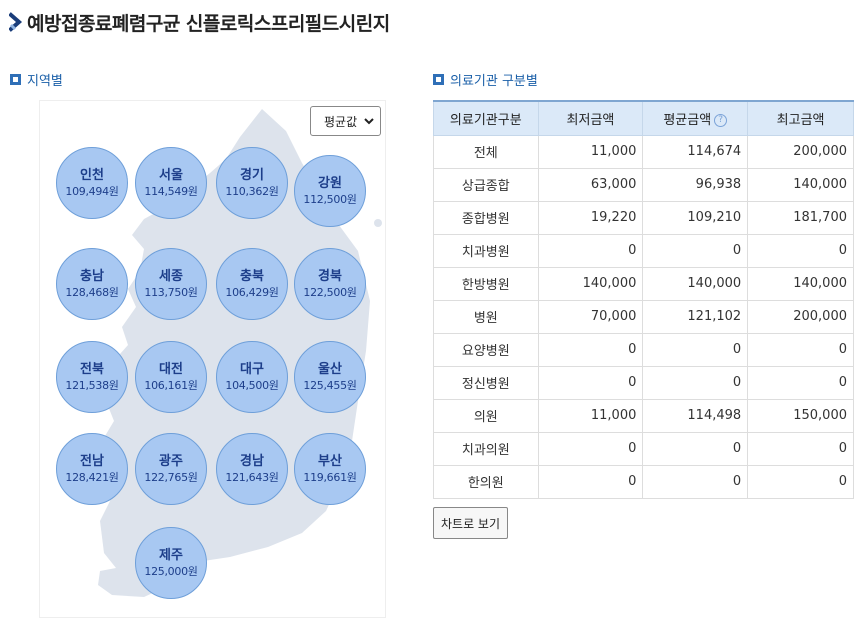 Image resolution: width=858 pixels, height=624 pixels. I want to click on region-amount: 106,429원, so click(252, 292).